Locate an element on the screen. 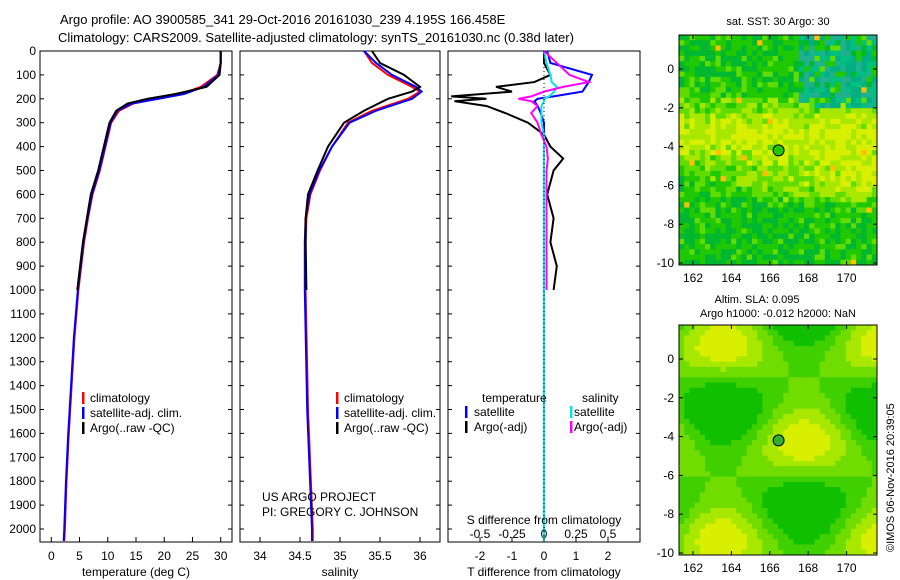 This screenshot has height=580, width=900. x-tick-label: 30 is located at coordinates (221, 556).